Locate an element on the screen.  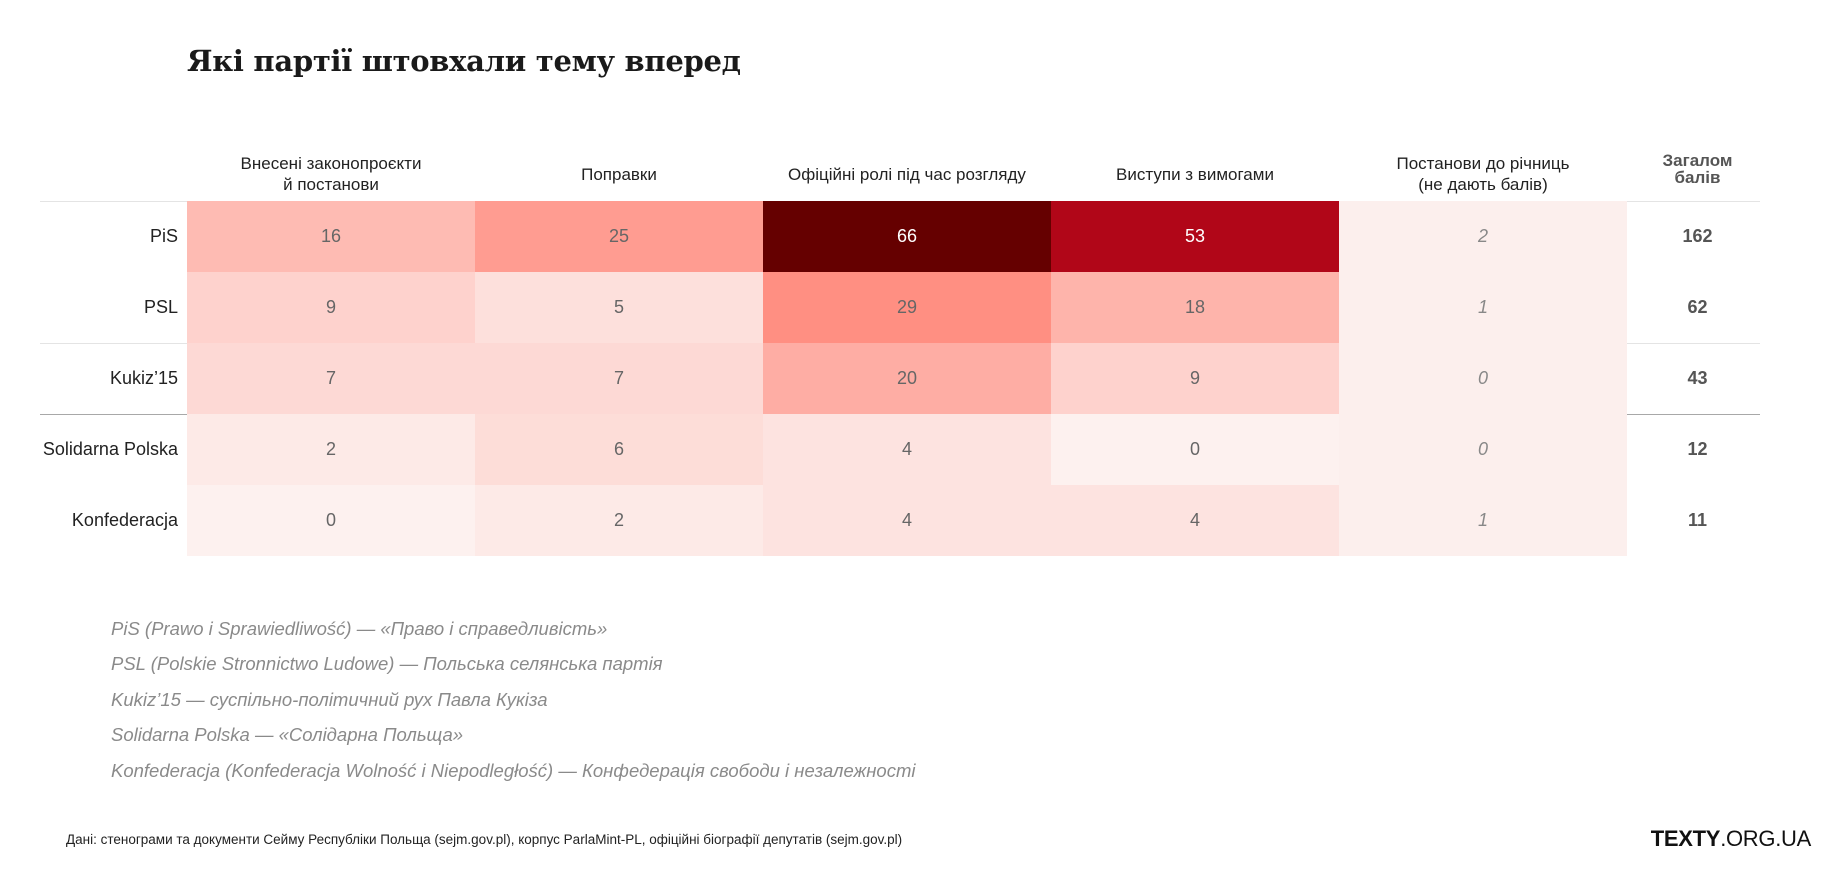
heatmap-cell-solidarna-polska-roles: 4 is located at coordinates (907, 449).